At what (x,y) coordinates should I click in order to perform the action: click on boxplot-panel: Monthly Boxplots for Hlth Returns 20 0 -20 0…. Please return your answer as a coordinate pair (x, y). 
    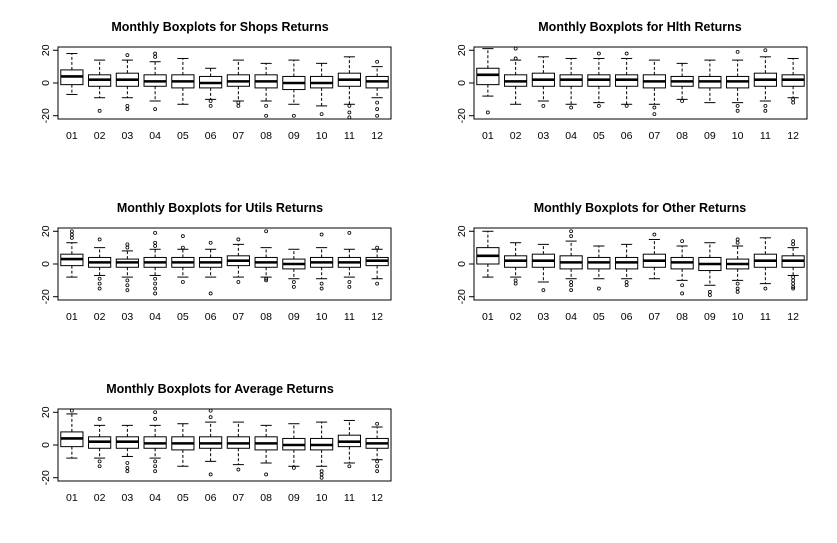
    Looking at the image, I should click on (632, 81).